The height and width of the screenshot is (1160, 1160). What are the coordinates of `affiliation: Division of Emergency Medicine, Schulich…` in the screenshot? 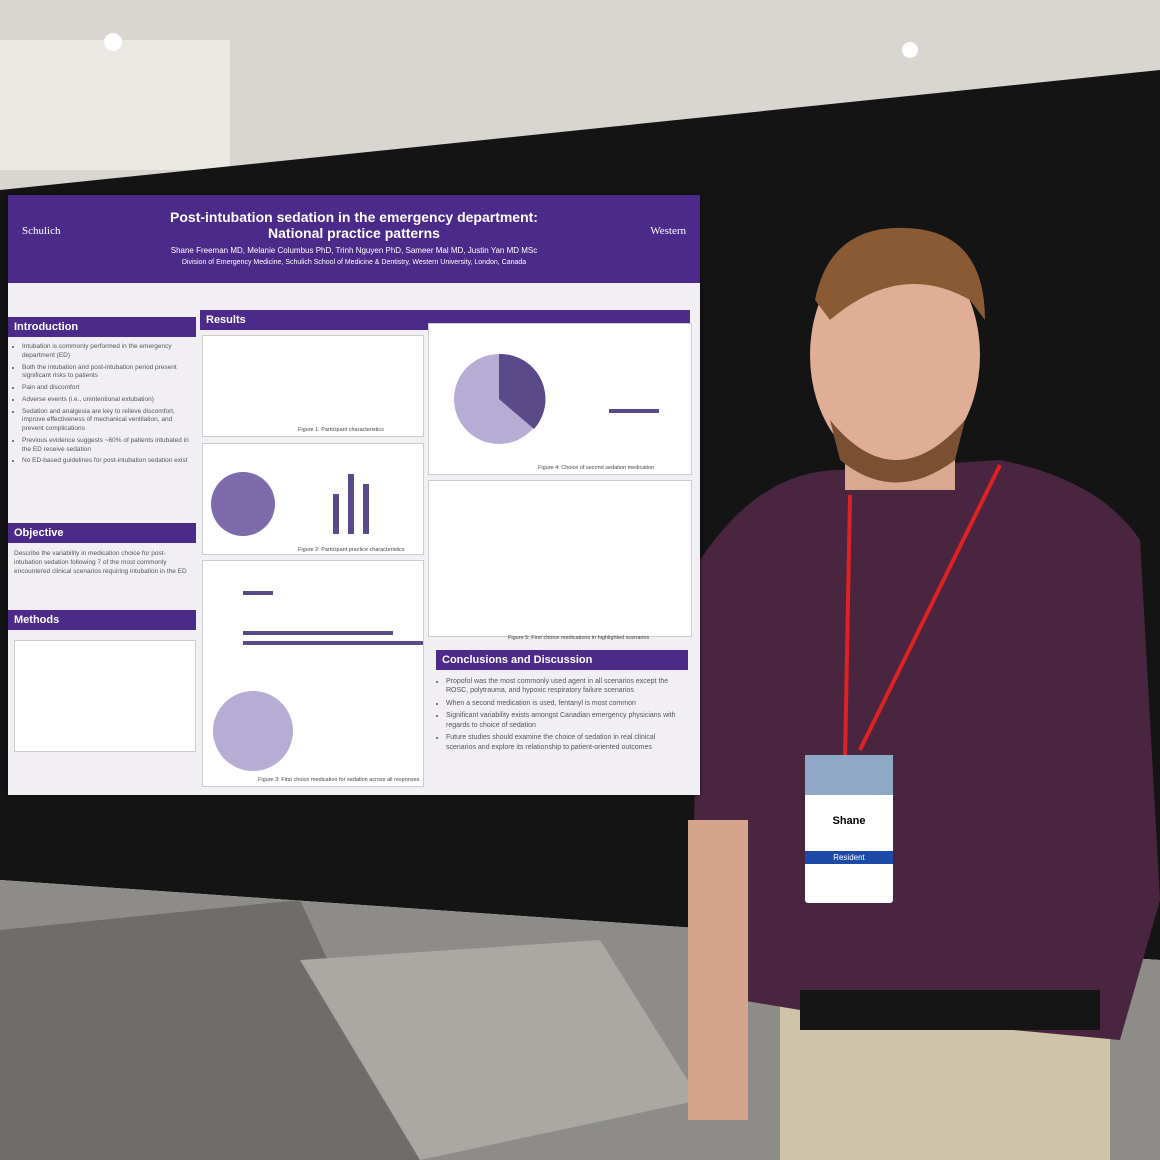 It's located at (354, 262).